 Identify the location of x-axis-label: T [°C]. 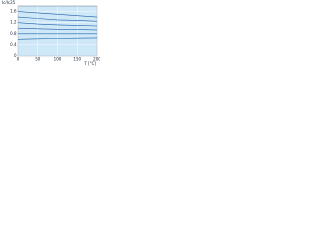
(89, 63).